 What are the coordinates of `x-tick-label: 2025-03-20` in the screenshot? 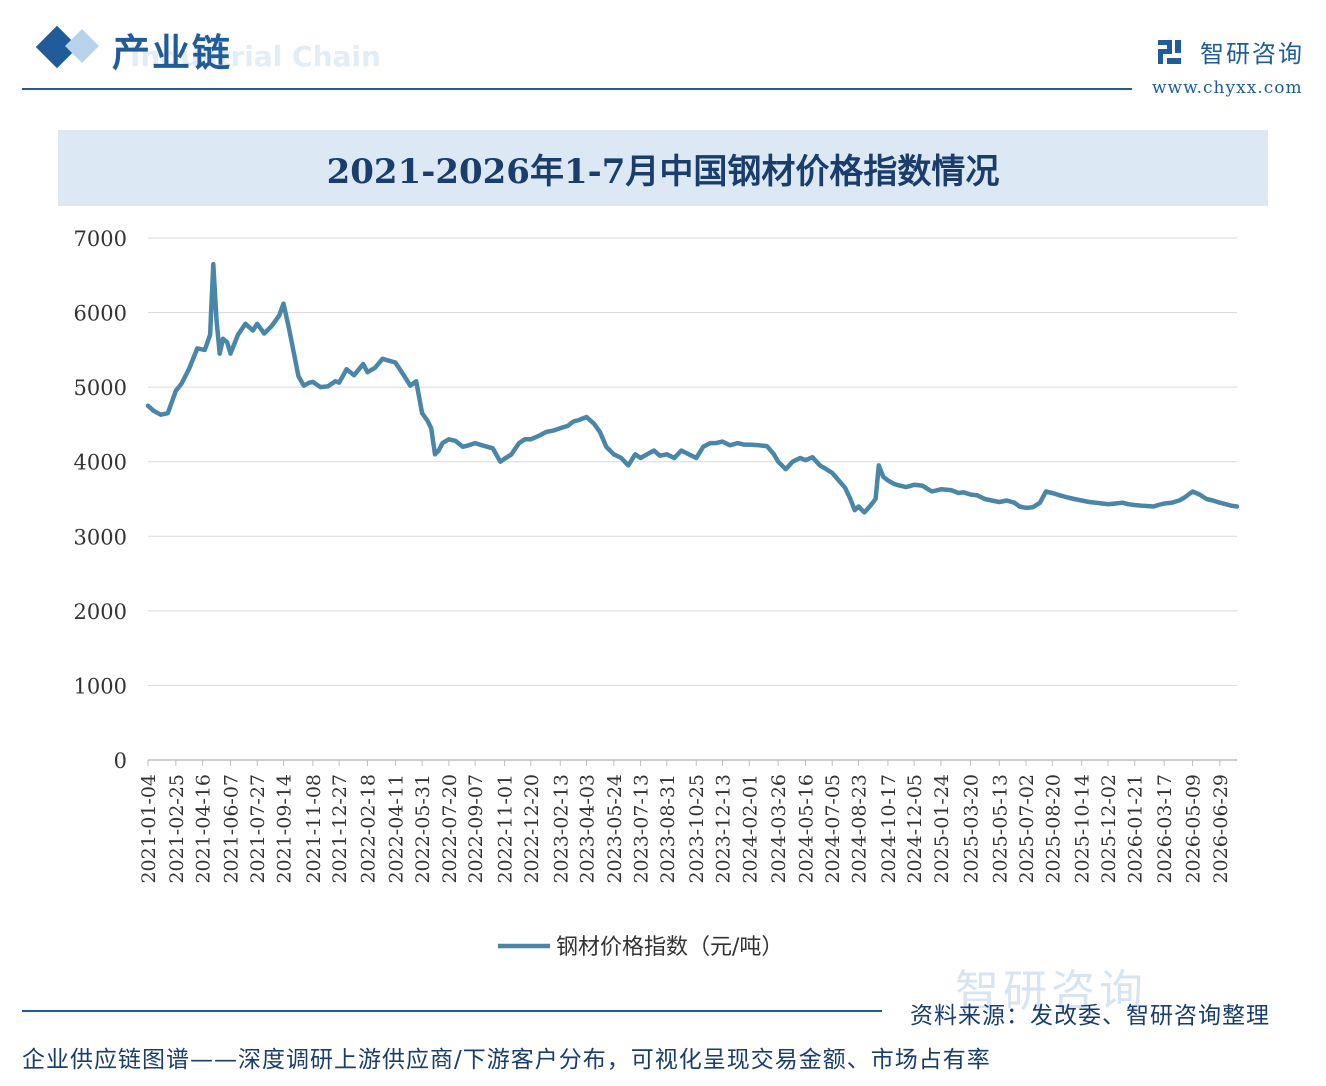 It's located at (971, 829).